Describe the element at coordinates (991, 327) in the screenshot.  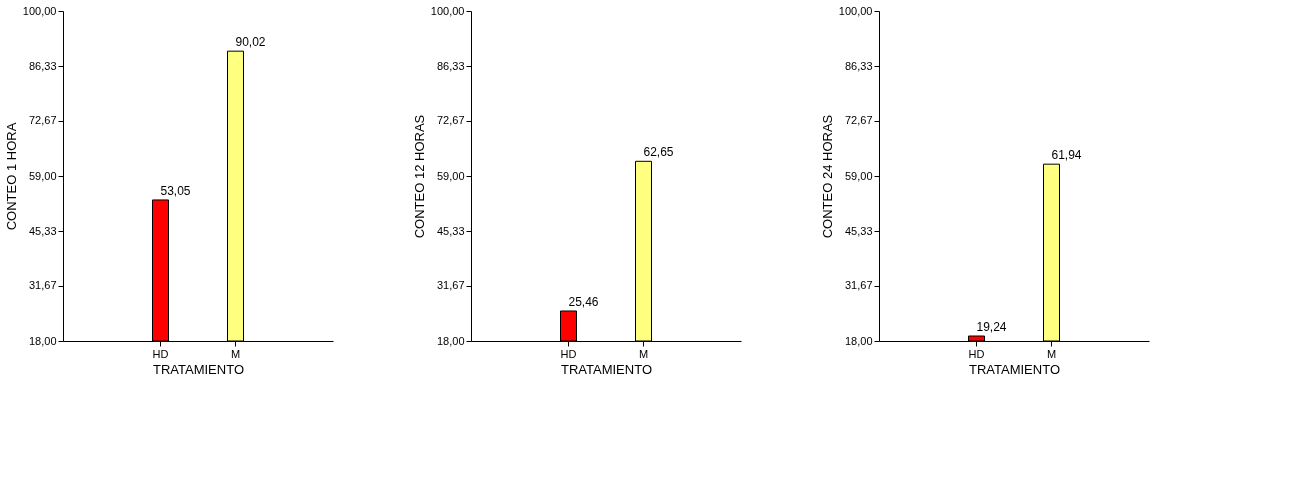
I see `data-label: 19,24` at that location.